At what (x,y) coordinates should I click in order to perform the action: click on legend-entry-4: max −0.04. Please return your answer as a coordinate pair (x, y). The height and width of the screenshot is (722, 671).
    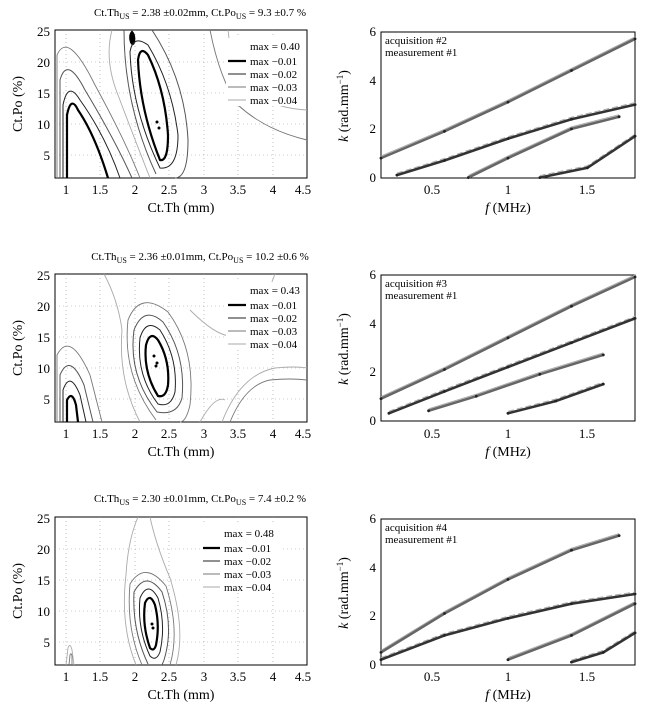
    Looking at the image, I should click on (274, 101).